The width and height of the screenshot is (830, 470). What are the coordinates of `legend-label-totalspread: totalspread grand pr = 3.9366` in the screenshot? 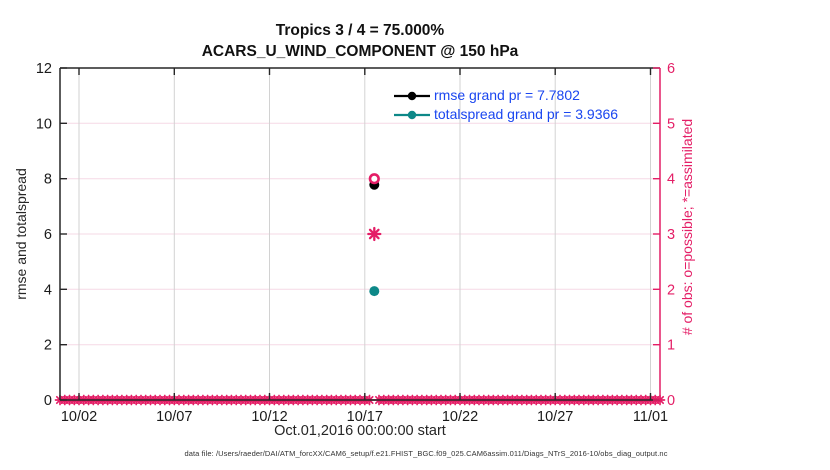 It's located at (526, 114).